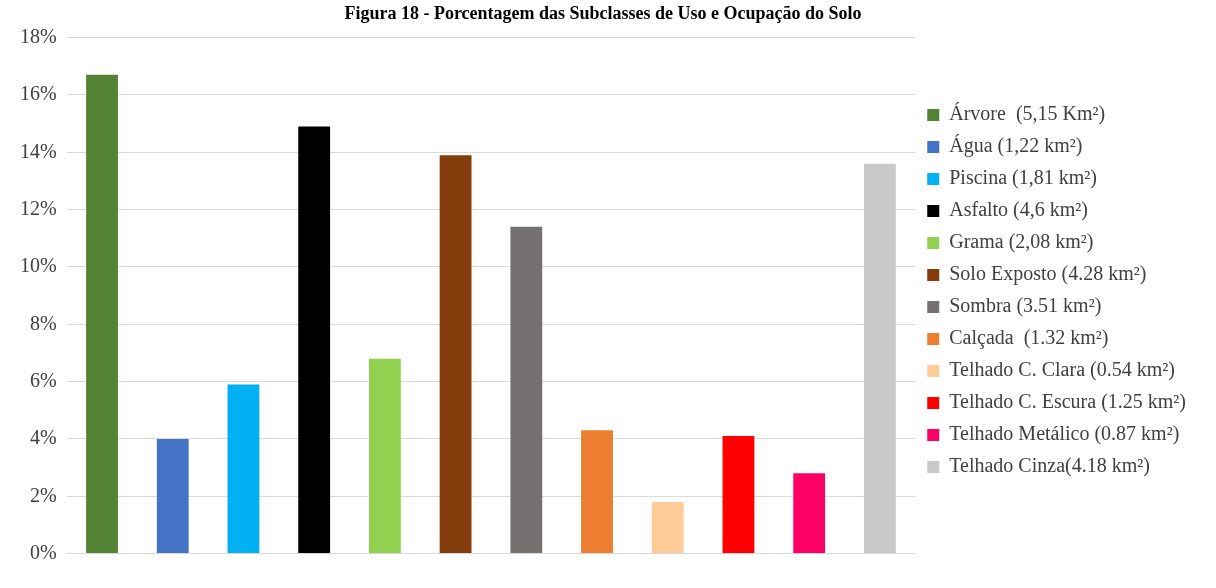 This screenshot has height=588, width=1216. I want to click on y-tick-label: 2%, so click(43, 494).